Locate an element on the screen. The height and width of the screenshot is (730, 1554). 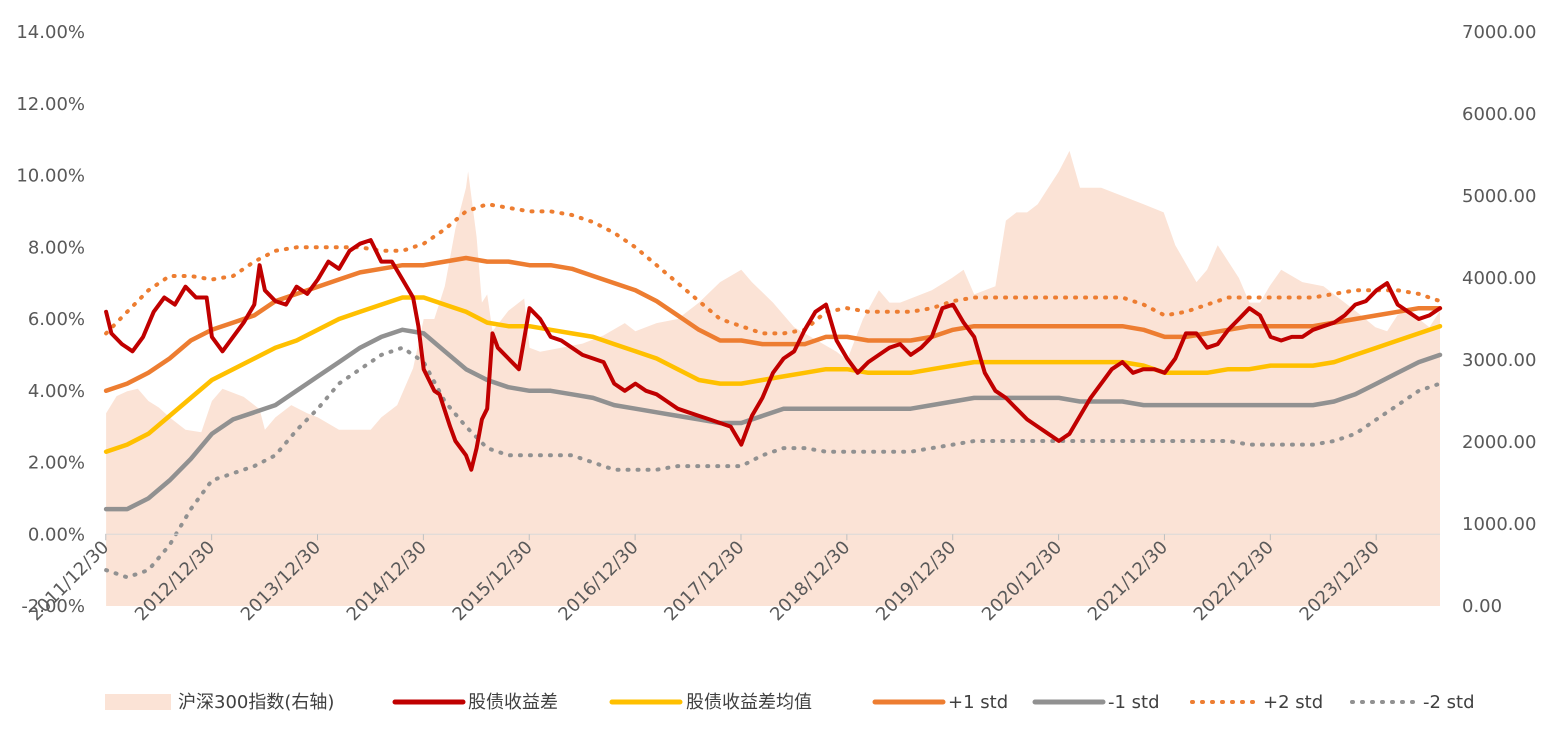
y-left-tick-label: 14.00% is located at coordinates (50, 32).